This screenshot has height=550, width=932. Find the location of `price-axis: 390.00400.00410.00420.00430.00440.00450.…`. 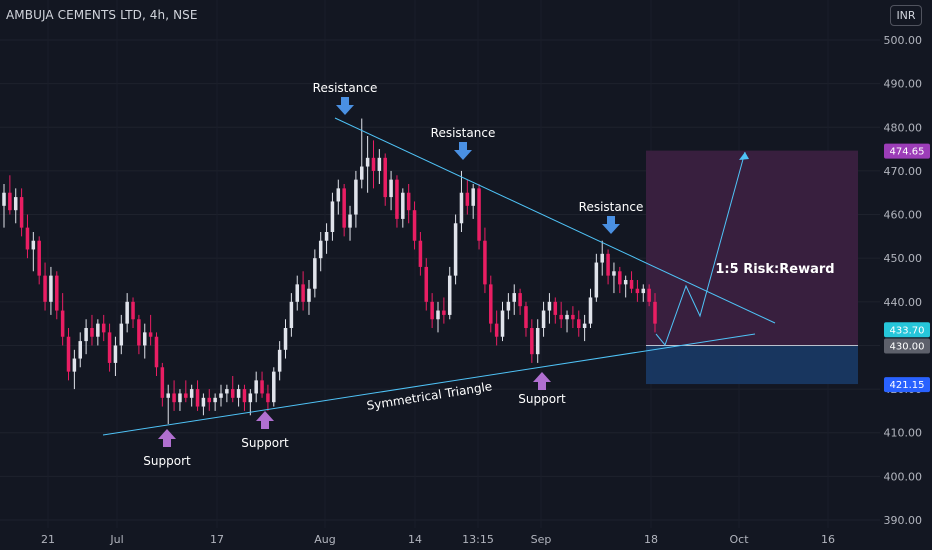

price-axis: 390.00400.00410.00420.00430.00440.00450.… is located at coordinates (903, 280).